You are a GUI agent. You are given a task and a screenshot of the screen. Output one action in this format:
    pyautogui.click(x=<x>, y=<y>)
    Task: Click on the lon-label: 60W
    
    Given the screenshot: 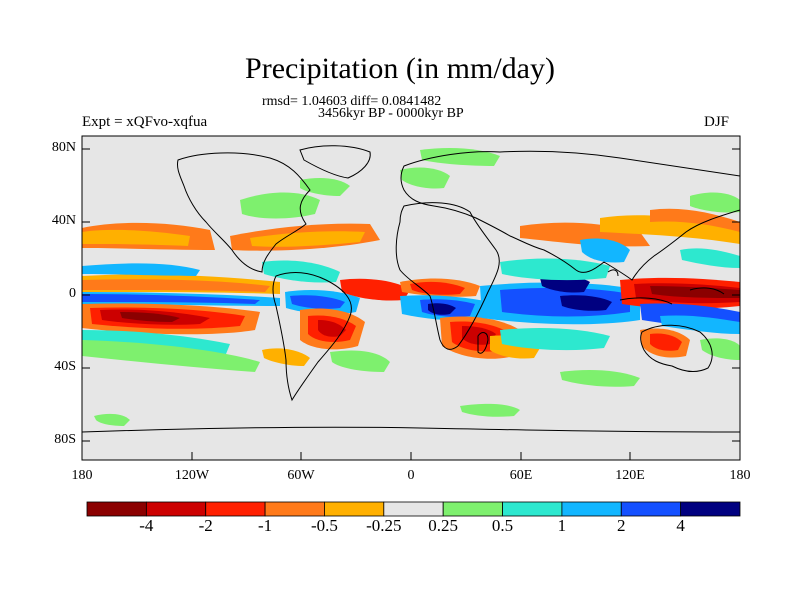 What is the action you would take?
    pyautogui.click(x=301, y=475)
    